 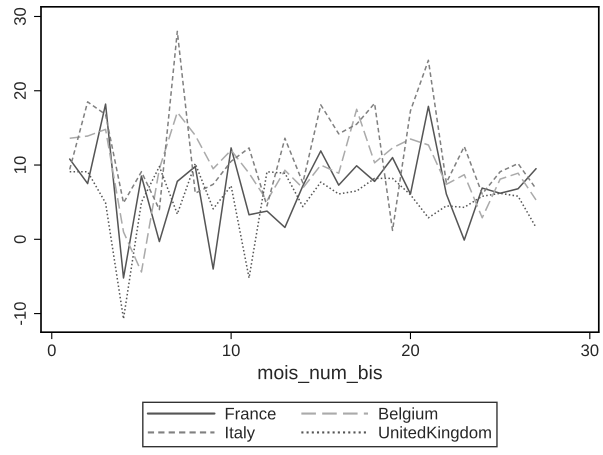 What do you see at coordinates (589, 350) in the screenshot?
I see `x-tick-label: 30` at bounding box center [589, 350].